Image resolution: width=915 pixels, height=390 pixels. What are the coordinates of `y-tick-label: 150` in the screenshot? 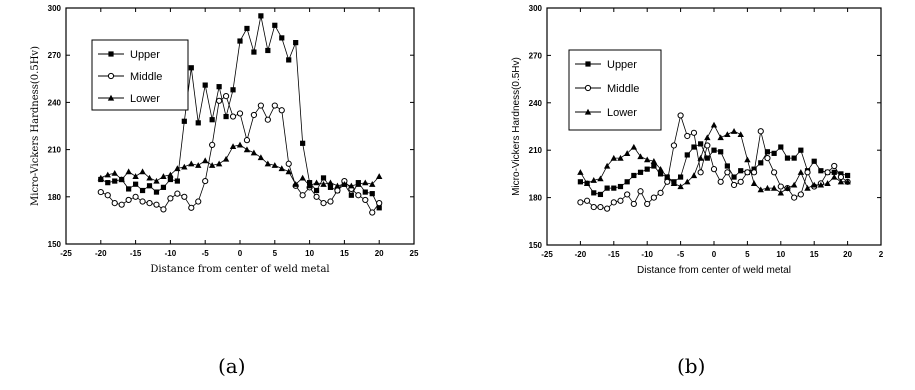 It's located at (55, 244).